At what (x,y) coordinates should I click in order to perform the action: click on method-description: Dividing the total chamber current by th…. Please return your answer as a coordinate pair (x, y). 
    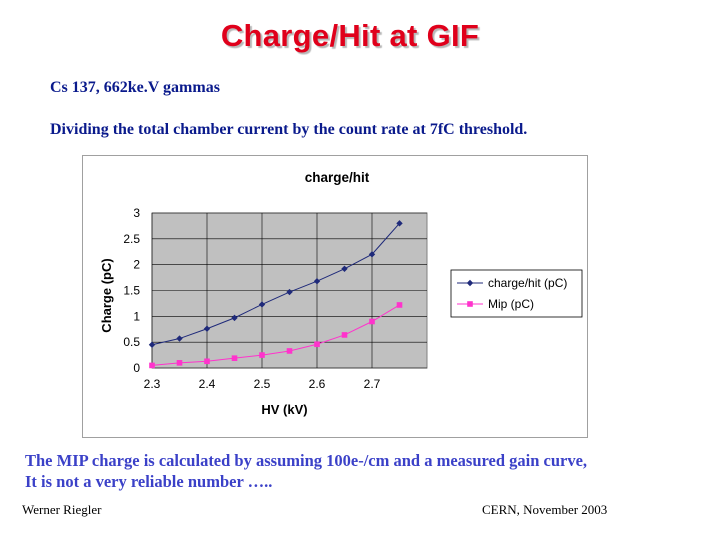
    Looking at the image, I should click on (289, 129).